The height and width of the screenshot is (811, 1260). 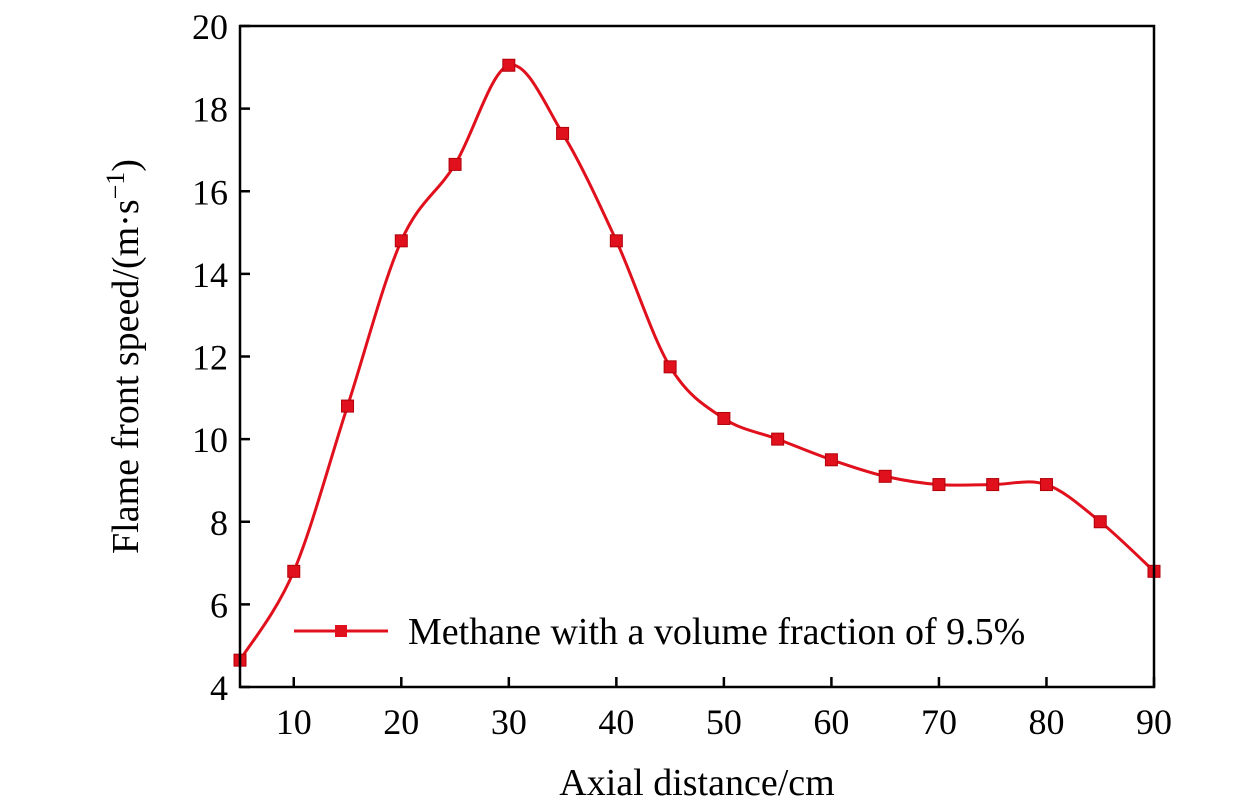 I want to click on x-tick-label: 70, so click(x=939, y=722).